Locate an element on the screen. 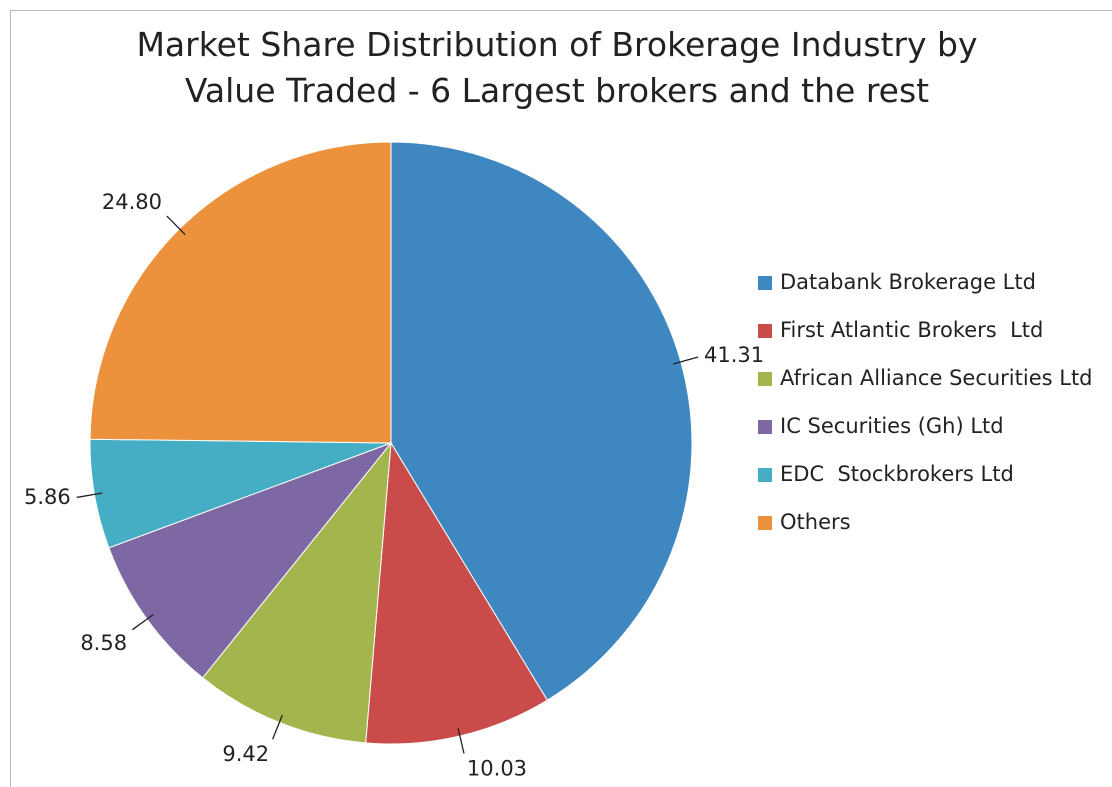  data-label: 41.31 is located at coordinates (734, 355).